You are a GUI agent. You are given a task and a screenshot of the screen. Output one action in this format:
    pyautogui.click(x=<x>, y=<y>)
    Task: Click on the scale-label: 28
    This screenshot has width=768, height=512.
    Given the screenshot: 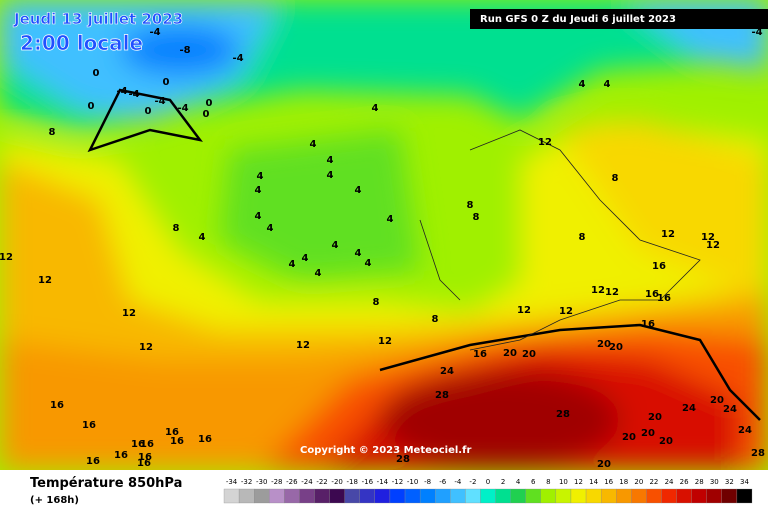 What is the action you would take?
    pyautogui.click(x=699, y=482)
    